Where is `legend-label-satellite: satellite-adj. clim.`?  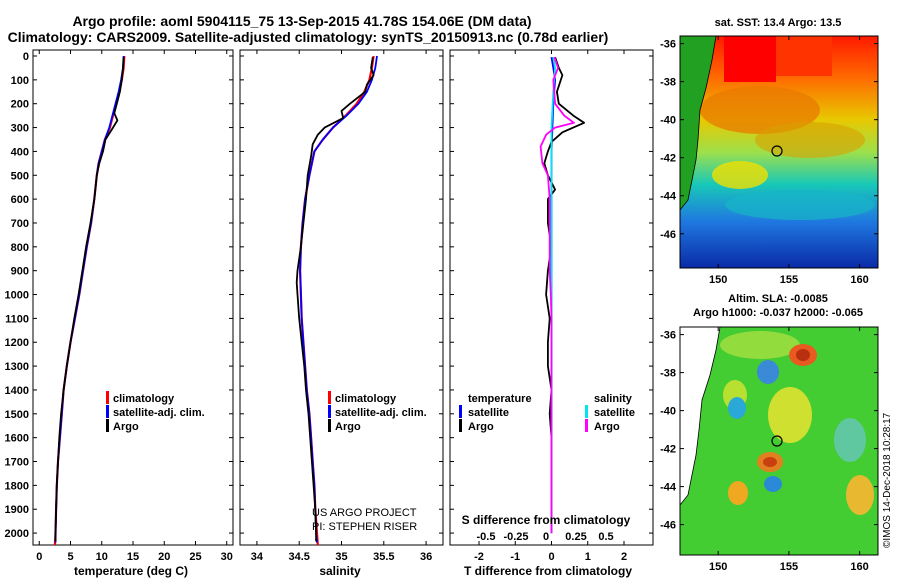
legend-label-satellite: satellite-adj. clim. is located at coordinates (159, 413).